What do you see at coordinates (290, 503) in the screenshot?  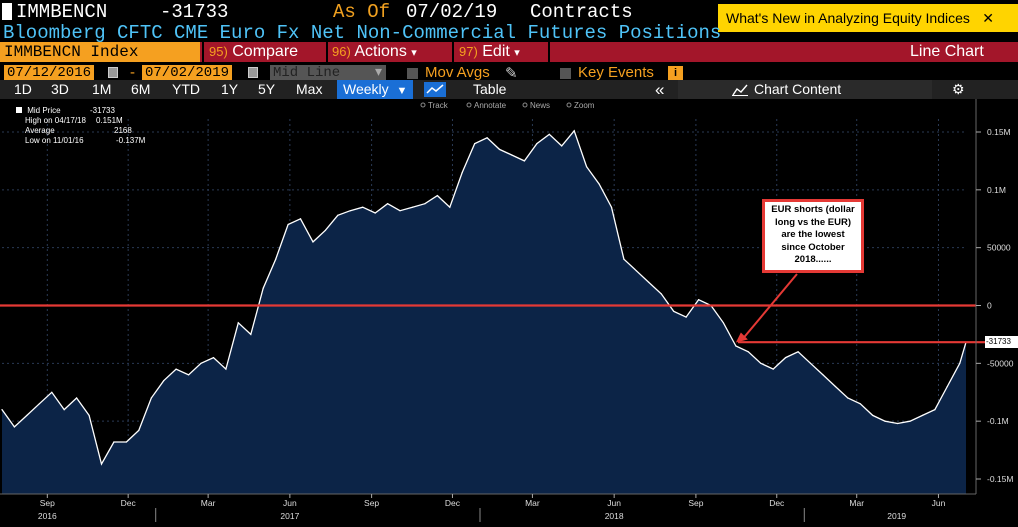 I see `x-tick-label: Jun` at bounding box center [290, 503].